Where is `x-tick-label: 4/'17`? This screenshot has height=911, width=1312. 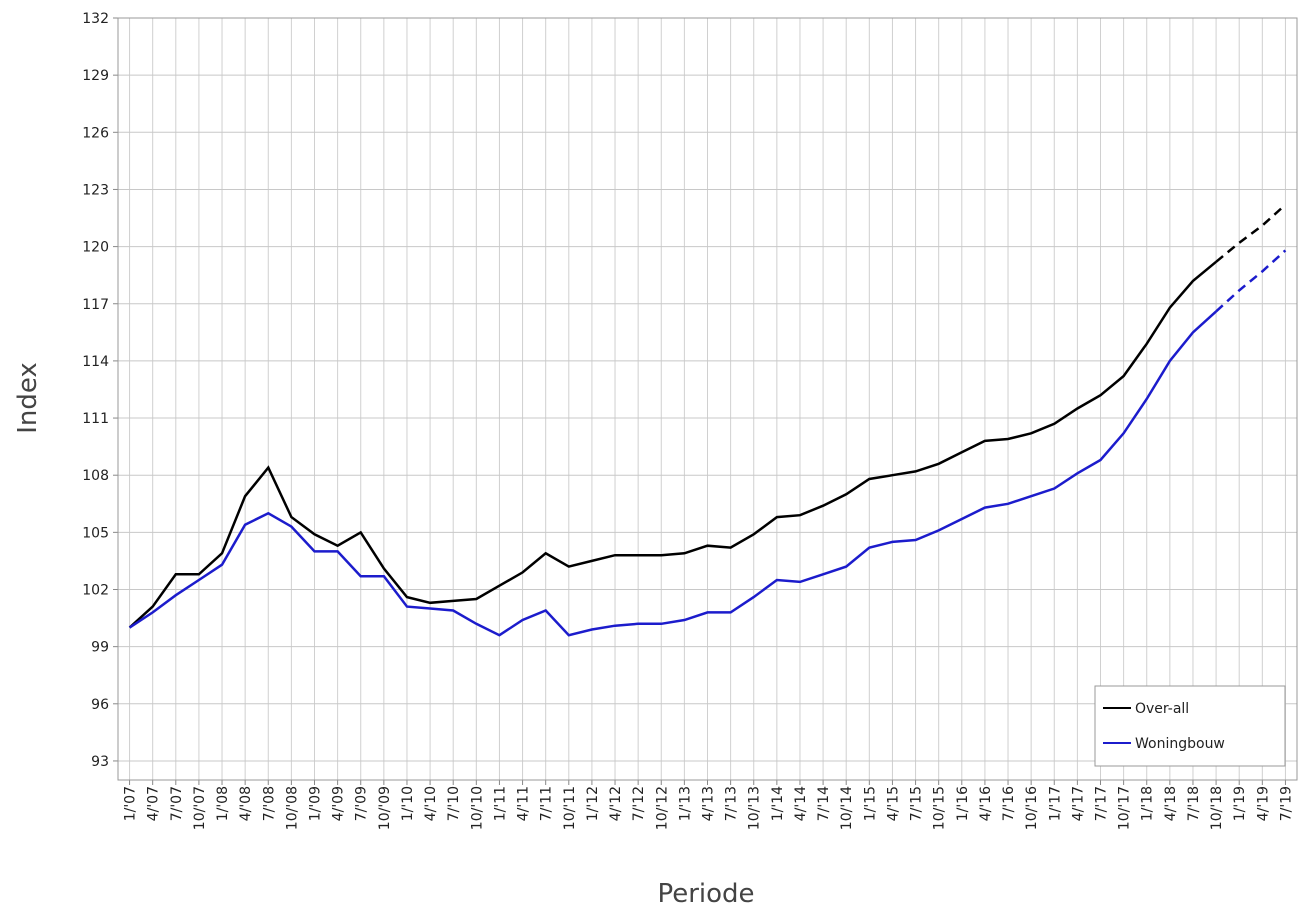
x-tick-label: 4/'17 is located at coordinates (1078, 803).